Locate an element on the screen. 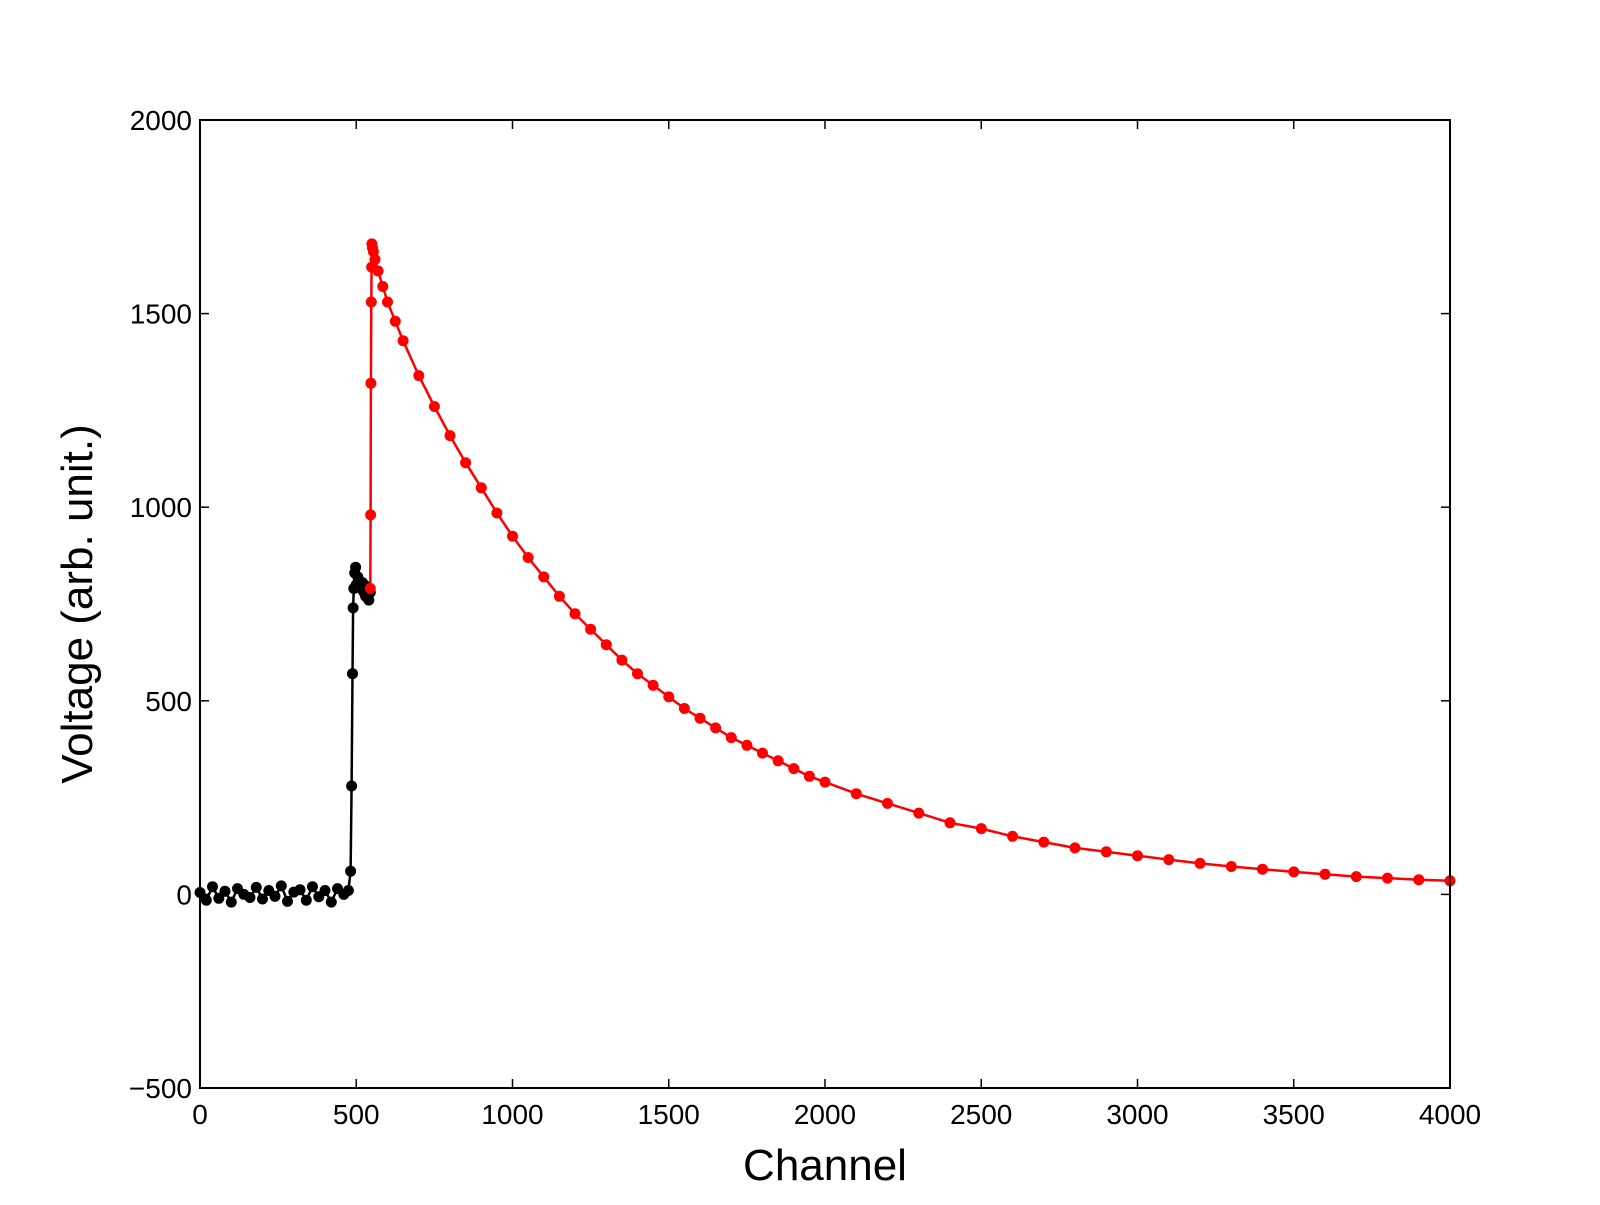  x-tick-label: 1000 is located at coordinates (512, 1114).